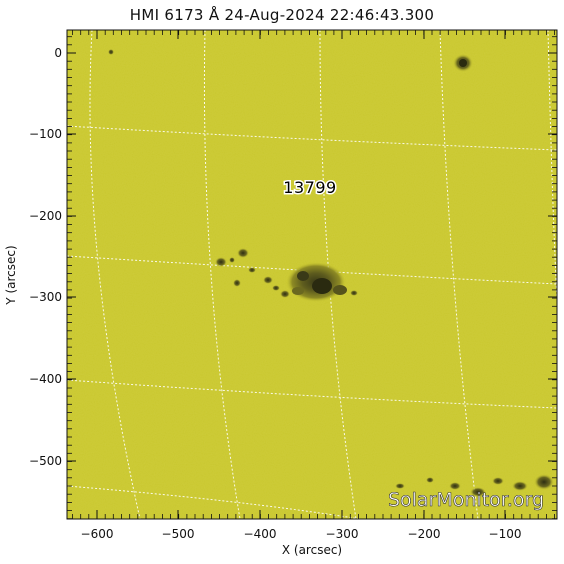  Describe the element at coordinates (45, 461) in the screenshot. I see `y-tick-label: −500` at that location.